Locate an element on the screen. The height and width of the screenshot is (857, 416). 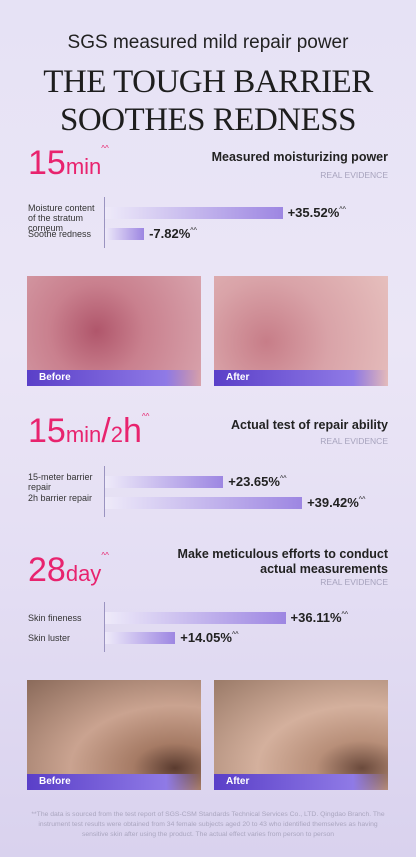
value-label: +23.65%^^ is located at coordinates (257, 481).